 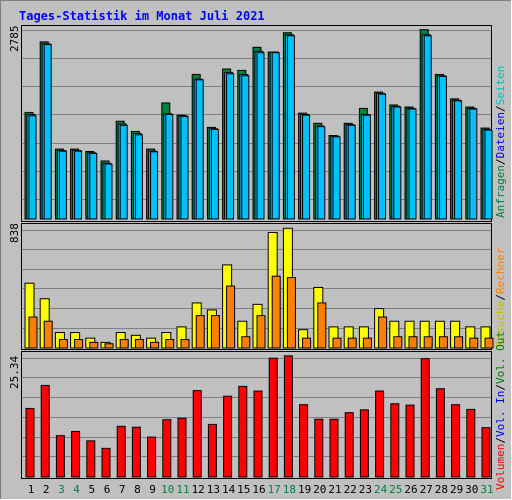 I want to click on visits-max-label: 838, so click(x=14, y=233).